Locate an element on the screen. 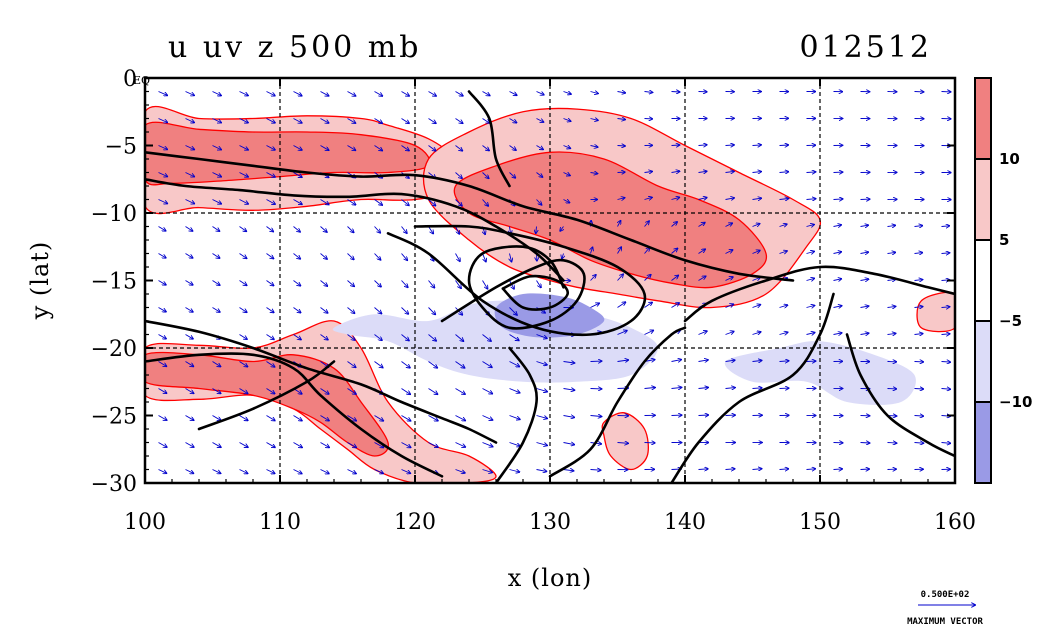  colorbar-bin is located at coordinates (983, 361).